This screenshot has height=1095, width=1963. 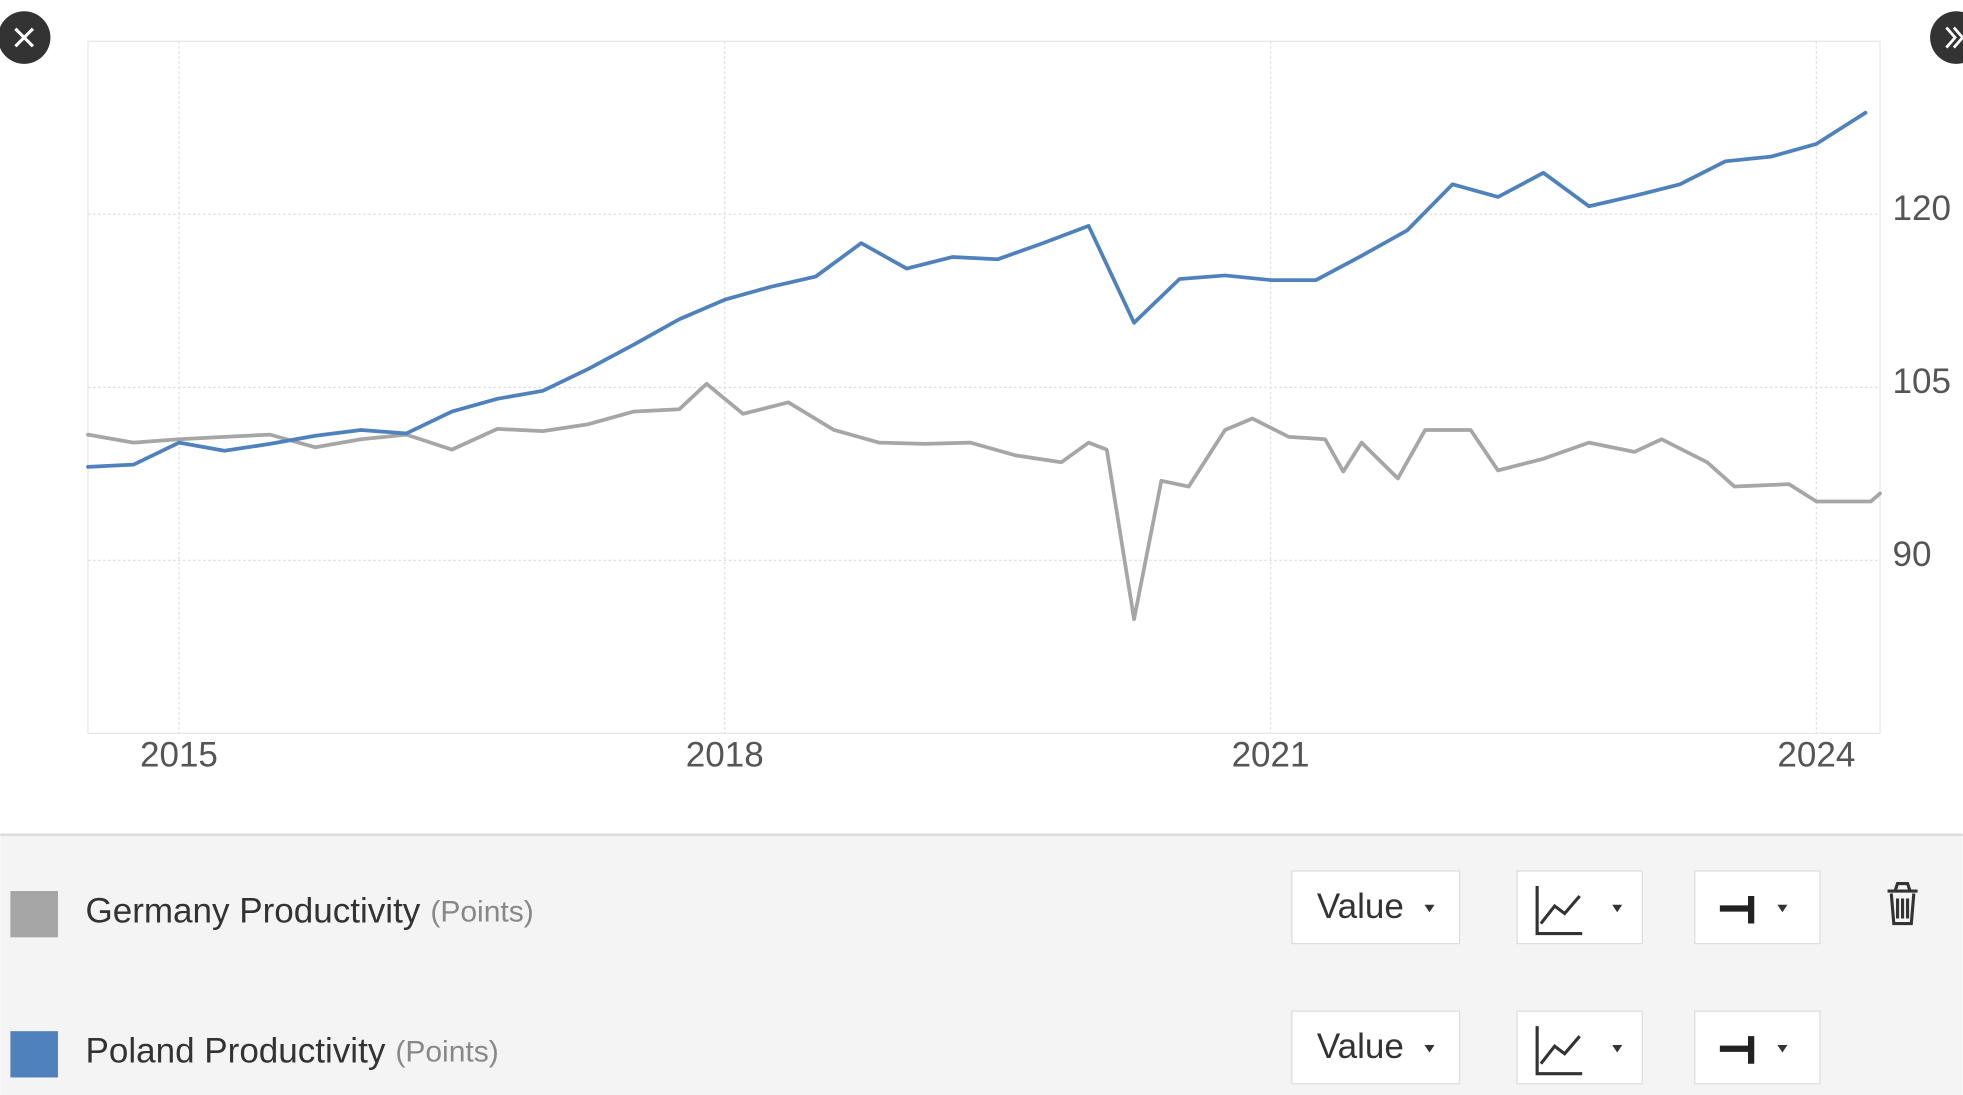 What do you see at coordinates (252, 911) in the screenshot?
I see `series-name: Germany Productivity` at bounding box center [252, 911].